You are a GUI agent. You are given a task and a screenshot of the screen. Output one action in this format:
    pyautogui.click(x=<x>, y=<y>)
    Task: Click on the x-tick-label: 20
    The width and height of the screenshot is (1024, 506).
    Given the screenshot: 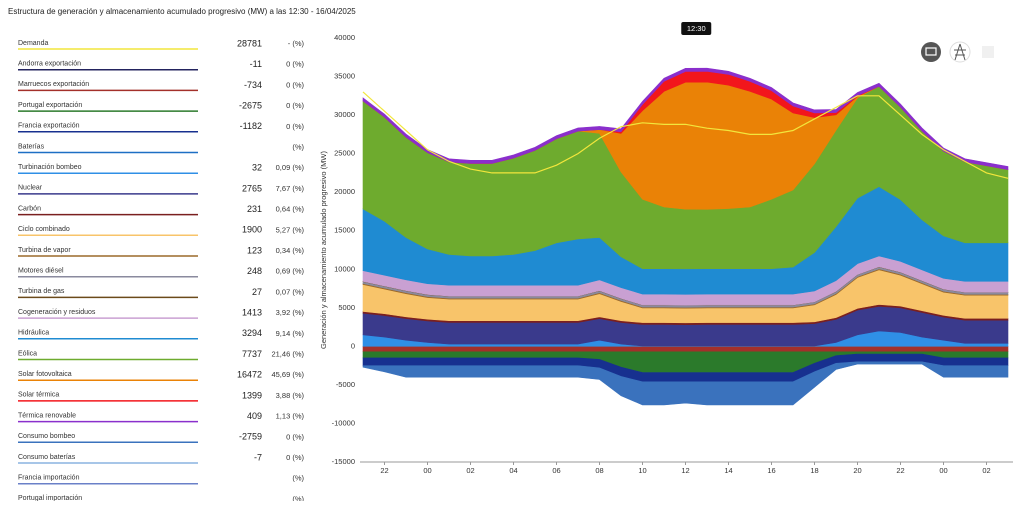 What is the action you would take?
    pyautogui.click(x=857, y=470)
    